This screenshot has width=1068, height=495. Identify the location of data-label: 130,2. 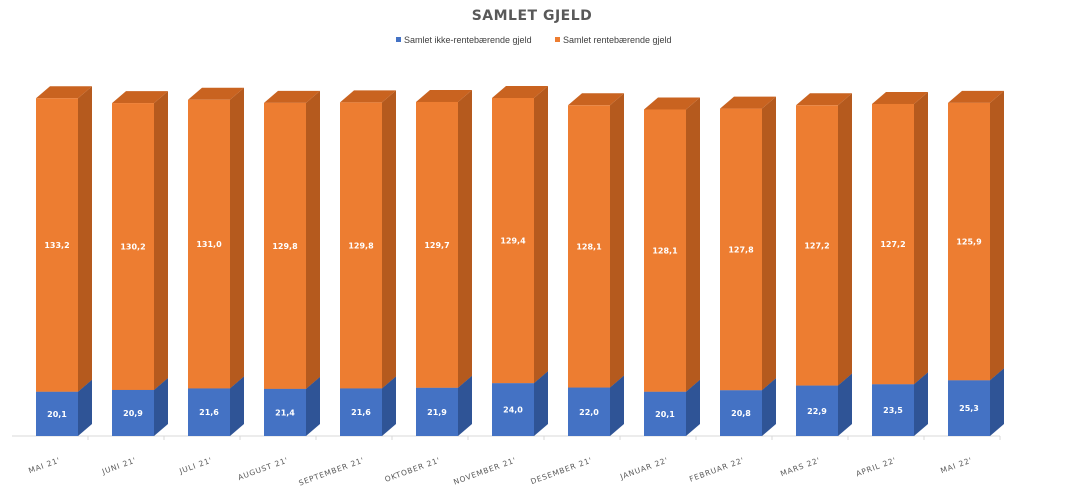
(132, 247).